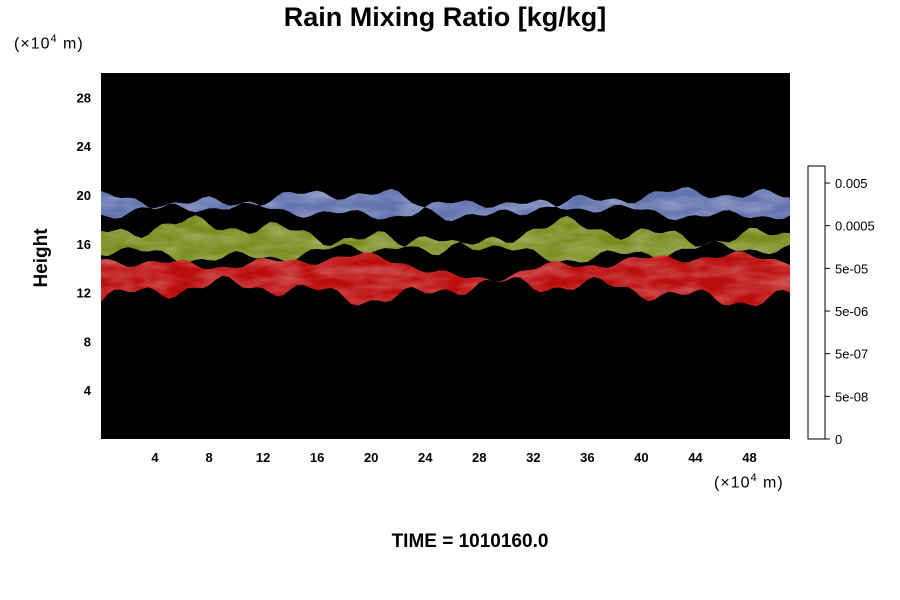  Describe the element at coordinates (838, 439) in the screenshot. I see `colorbar-label: 0` at that location.